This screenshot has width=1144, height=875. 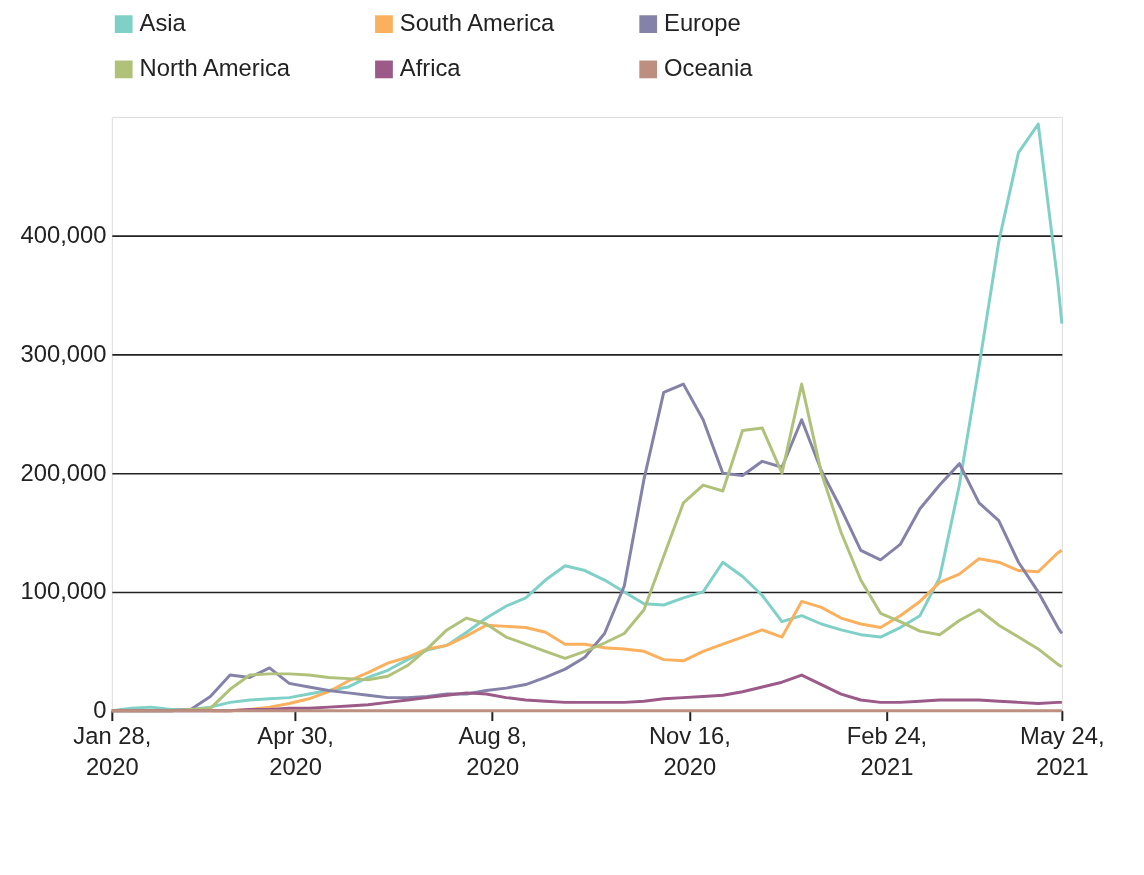 What do you see at coordinates (63, 235) in the screenshot?
I see `y-tick-label: 400,000` at bounding box center [63, 235].